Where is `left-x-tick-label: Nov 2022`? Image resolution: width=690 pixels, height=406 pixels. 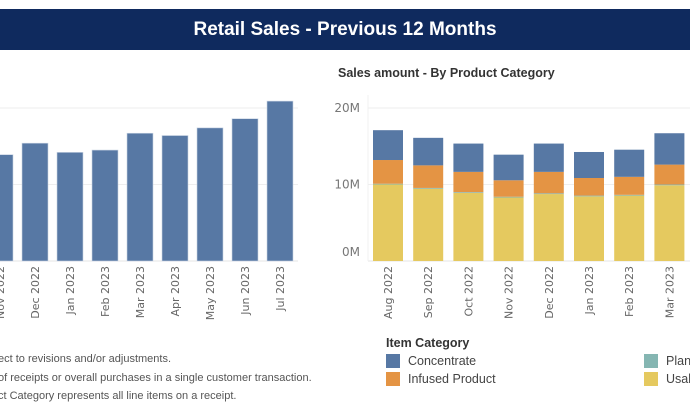 left-x-tick-label: Nov 2022 is located at coordinates (3, 292).